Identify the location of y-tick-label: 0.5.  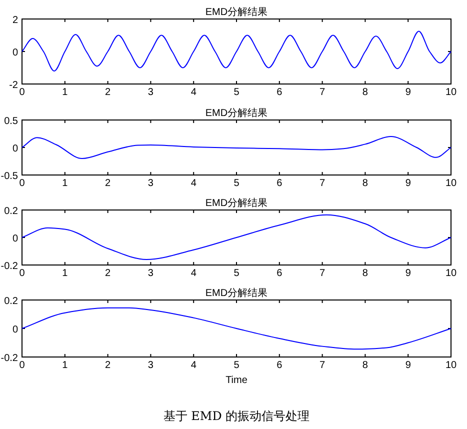
(11, 121).